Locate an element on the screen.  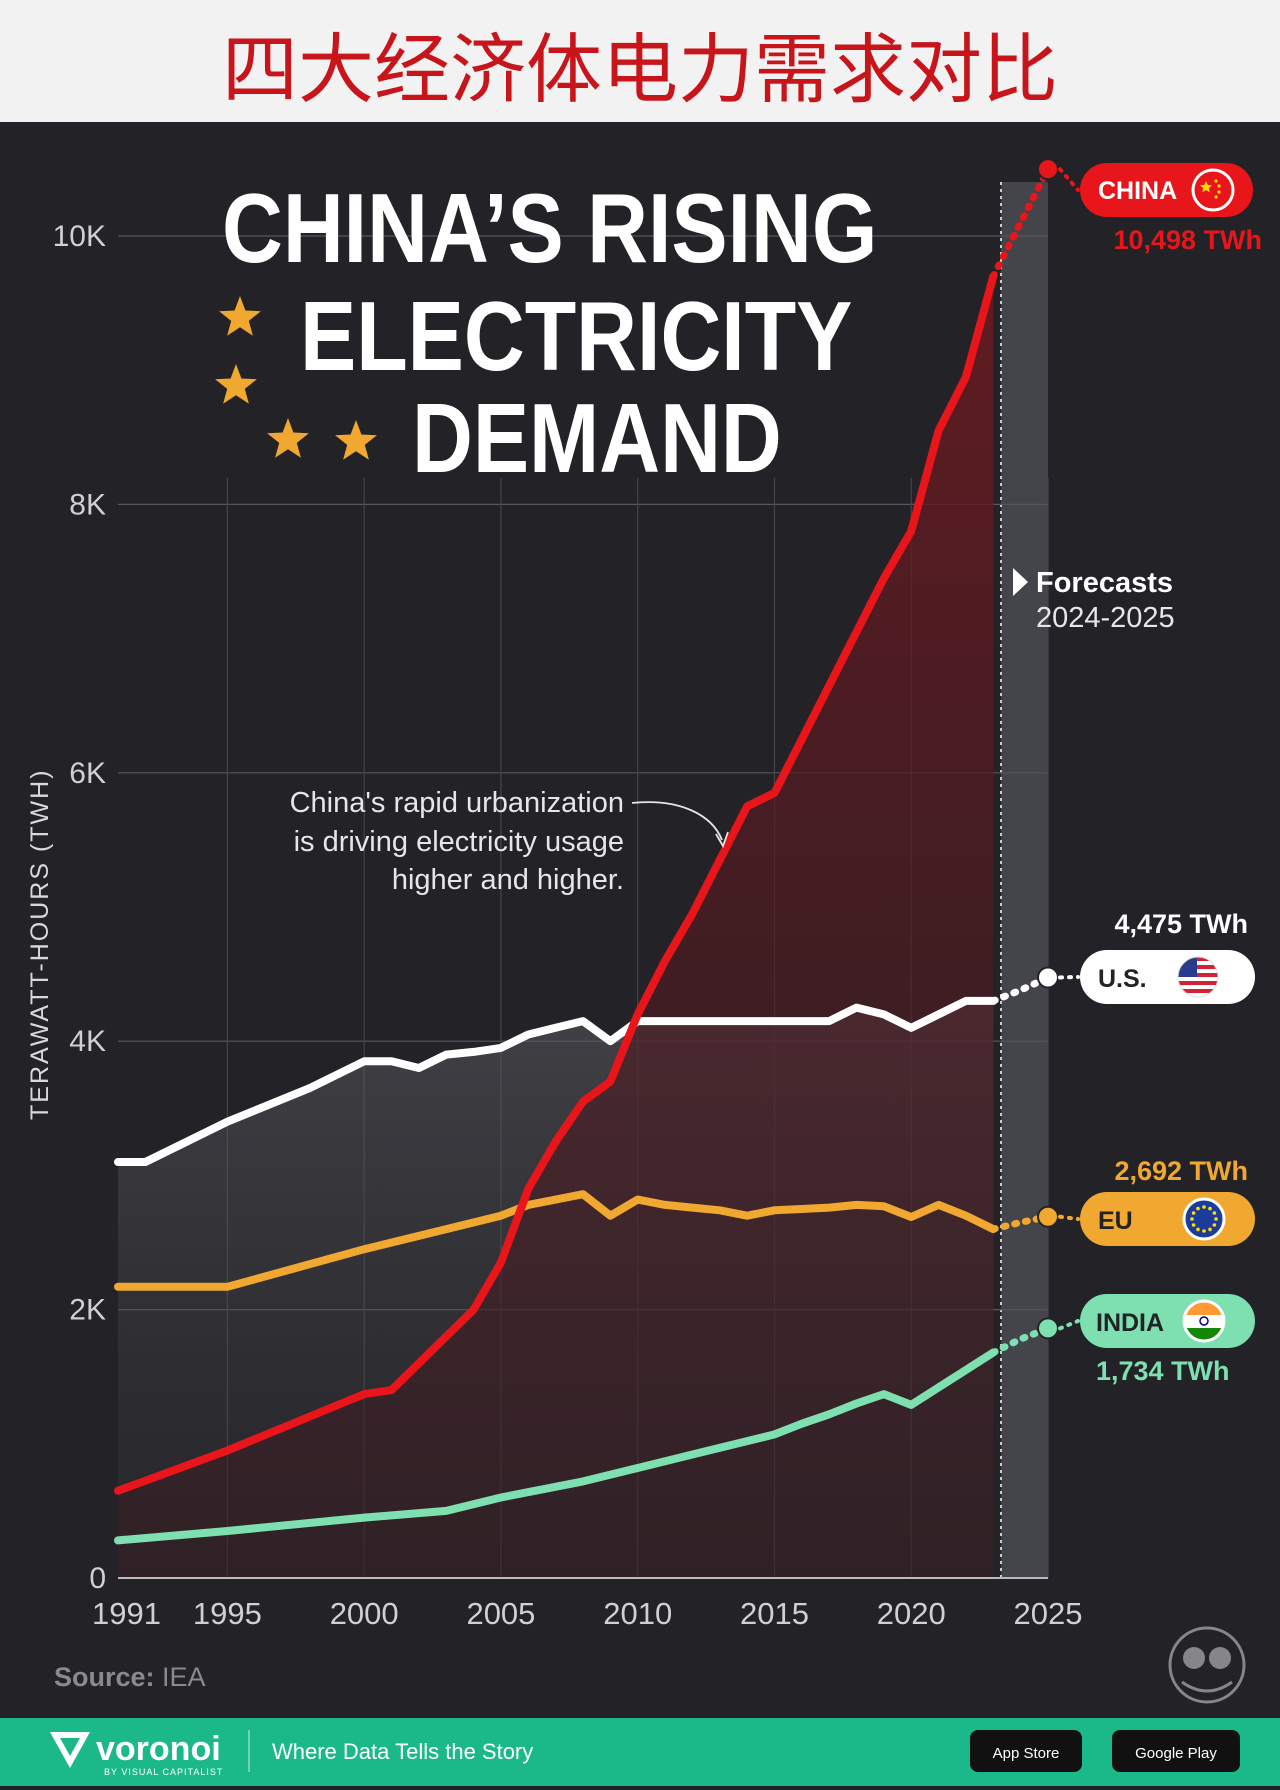
x-tick-label-2010: 2010 is located at coordinates (637, 1613).